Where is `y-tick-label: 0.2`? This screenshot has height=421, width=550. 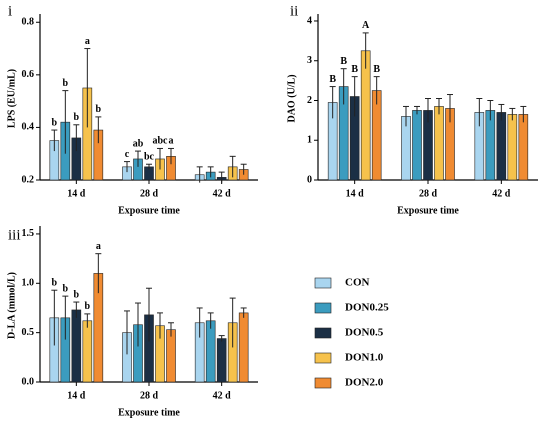 y-tick-label: 0.2 is located at coordinates (28, 179).